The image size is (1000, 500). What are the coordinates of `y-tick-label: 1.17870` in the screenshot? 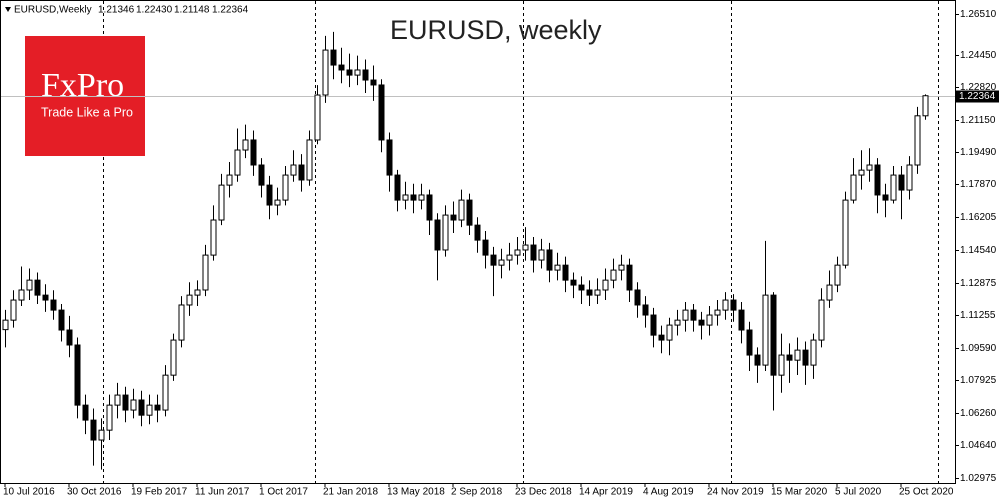 It's located at (978, 184).